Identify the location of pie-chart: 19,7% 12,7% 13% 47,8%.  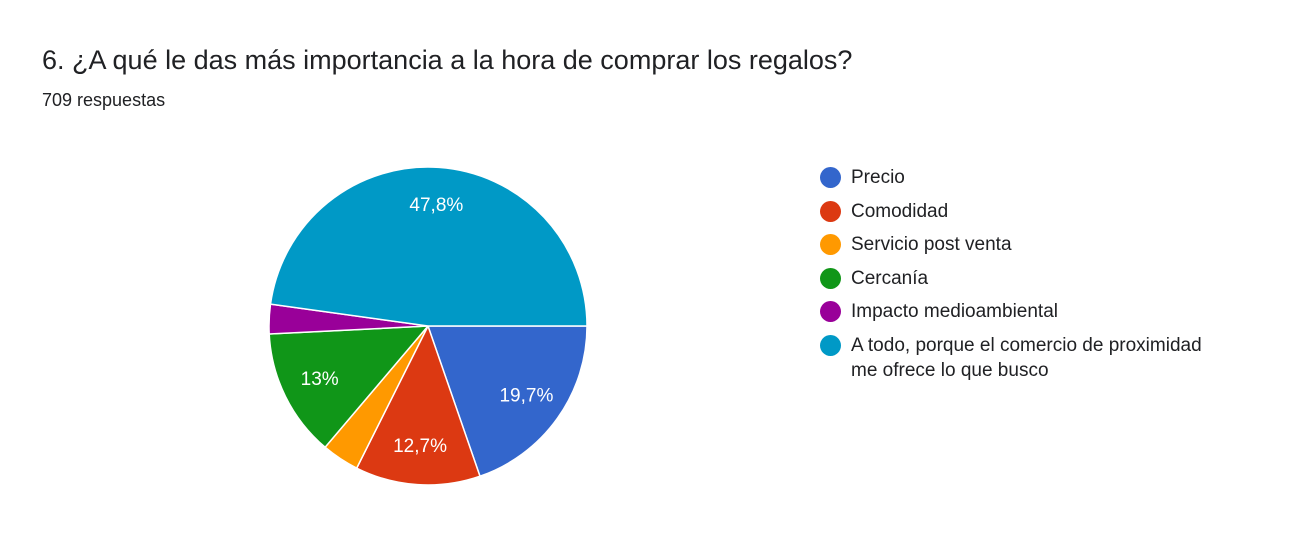
(428, 326).